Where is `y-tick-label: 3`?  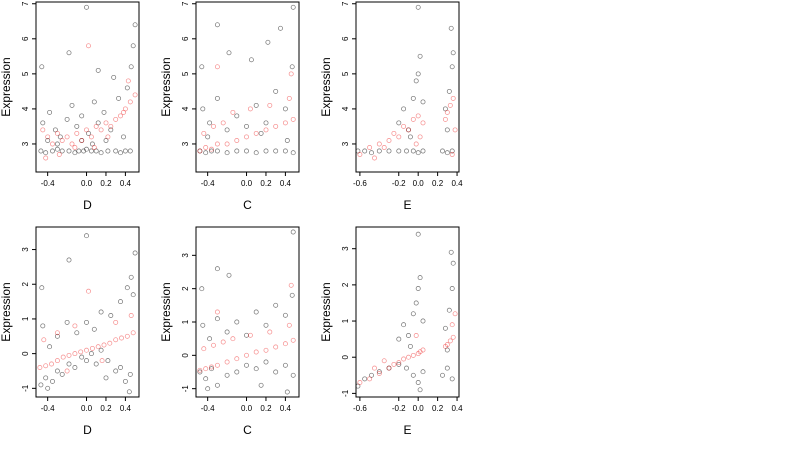
y-tick-label: 3 is located at coordinates (185, 255).